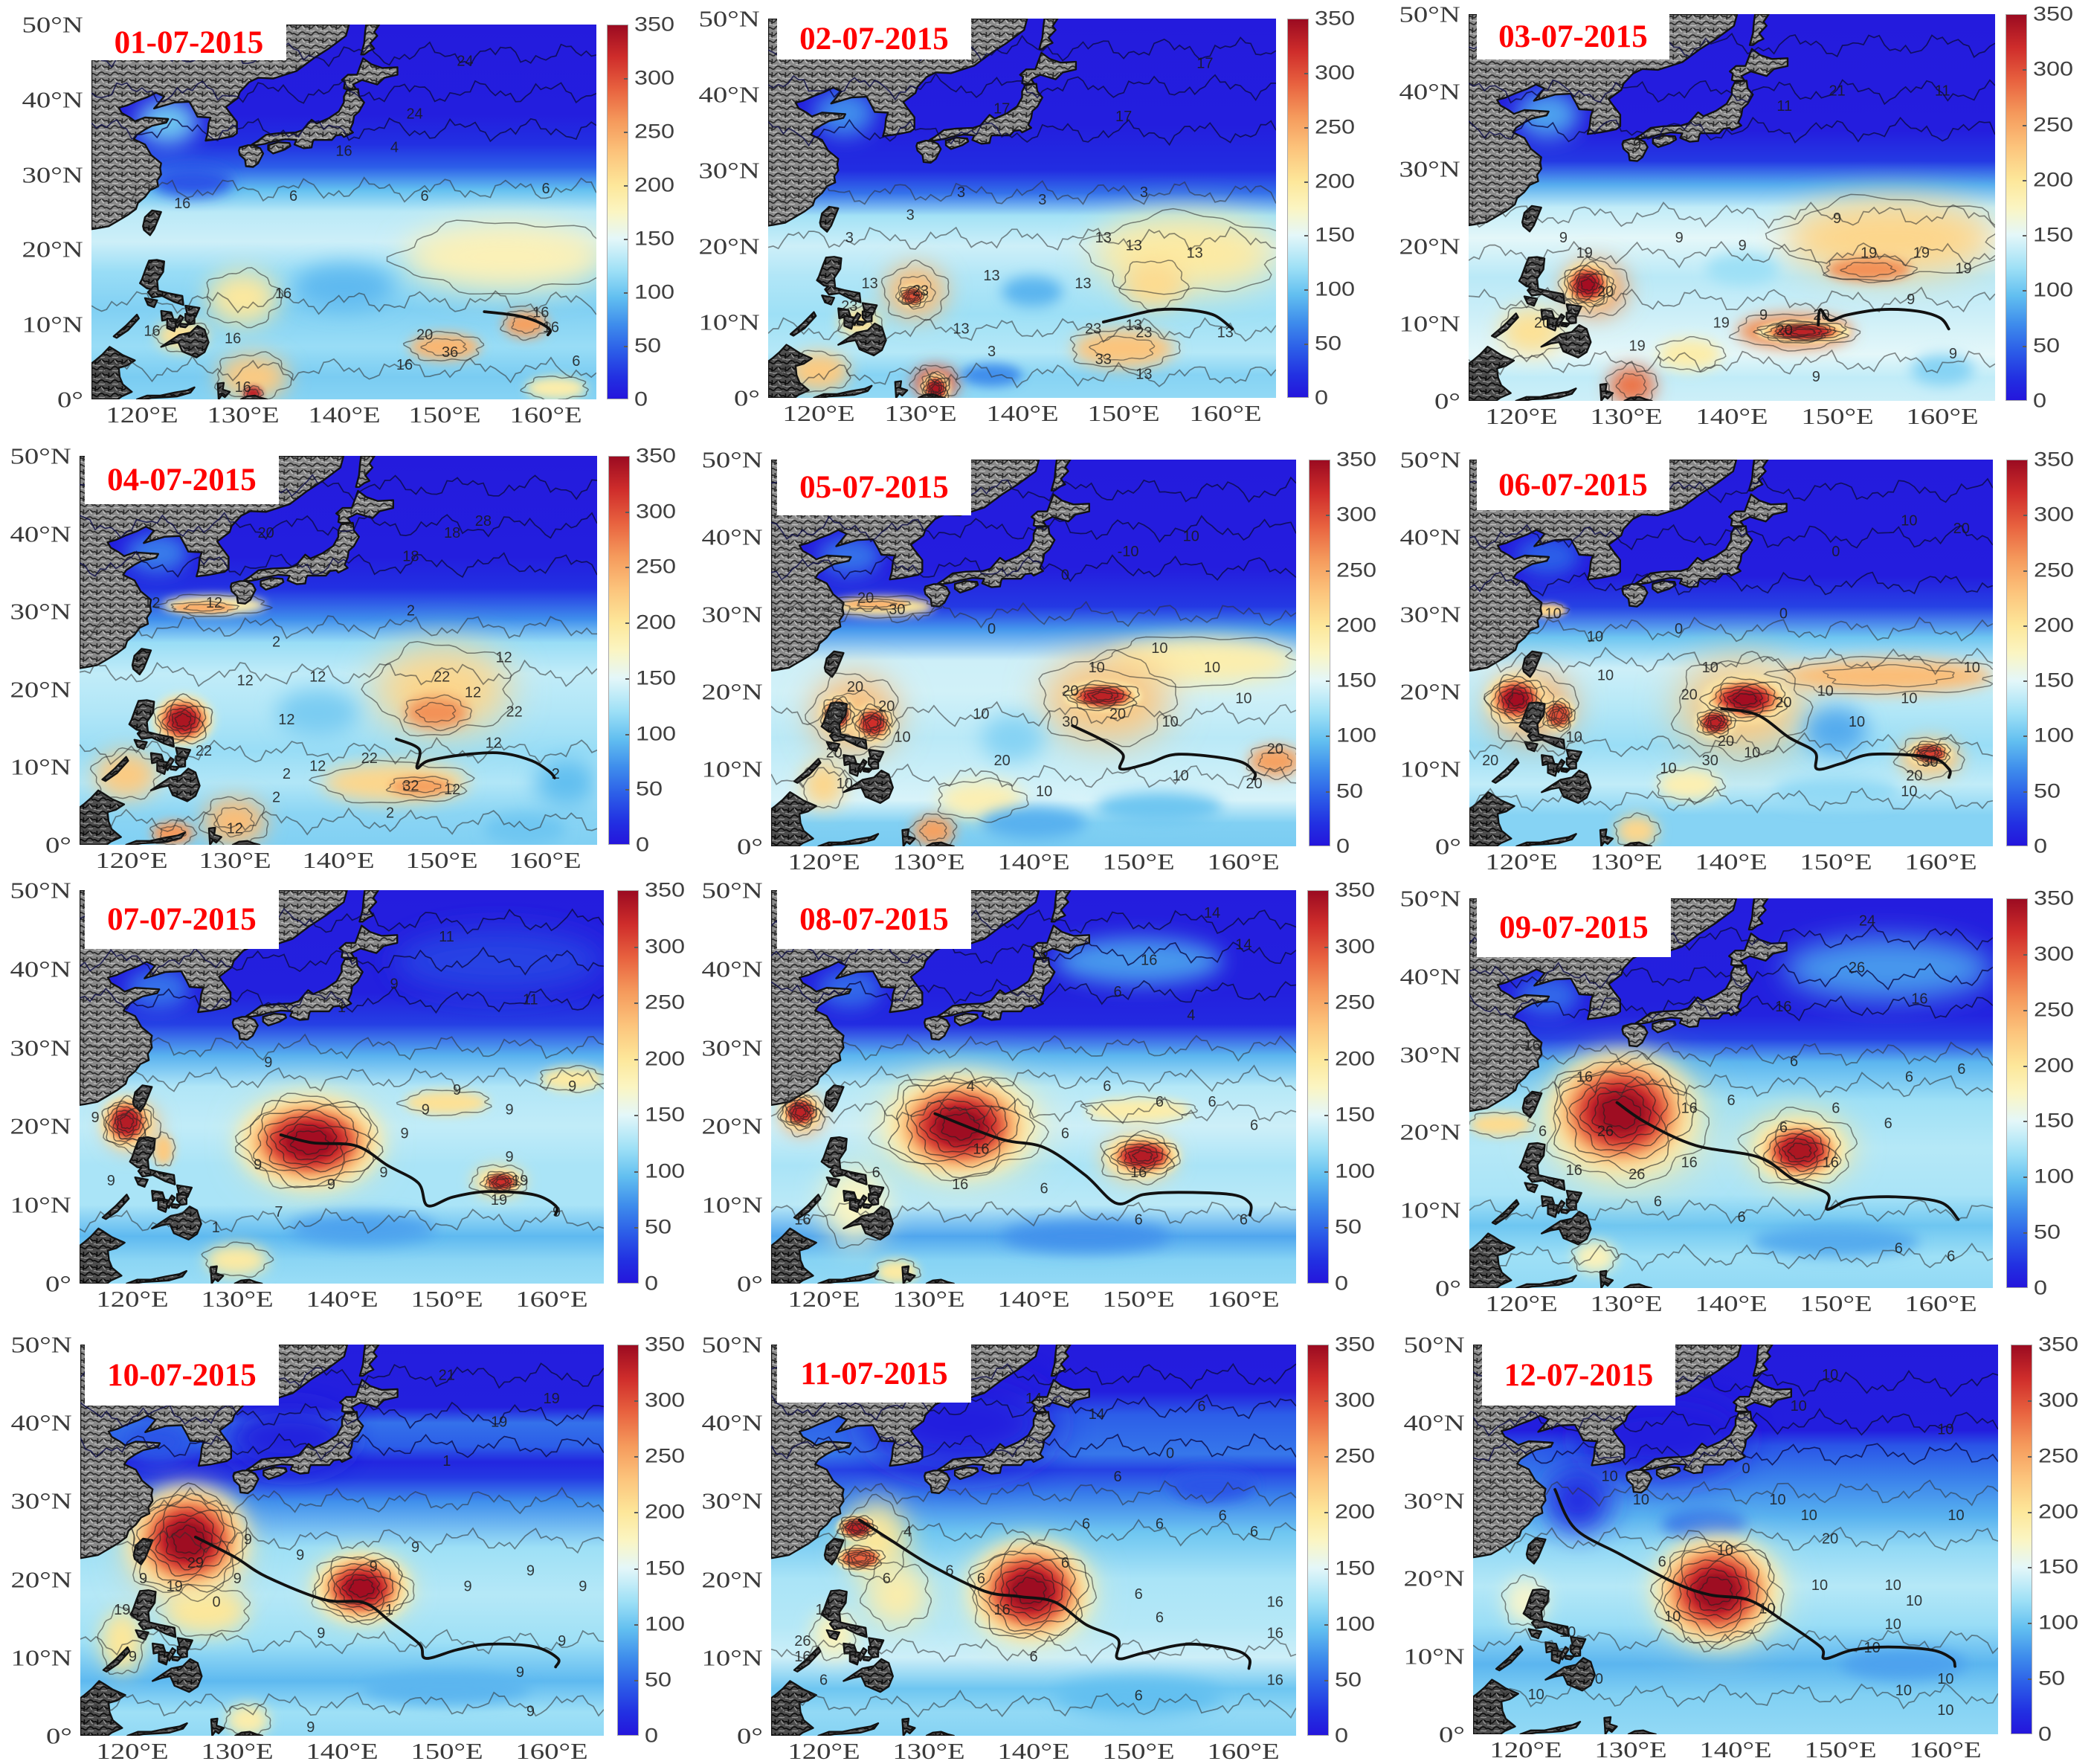 The height and width of the screenshot is (1764, 2094). I want to click on land-taiwan, so click(829, 219).